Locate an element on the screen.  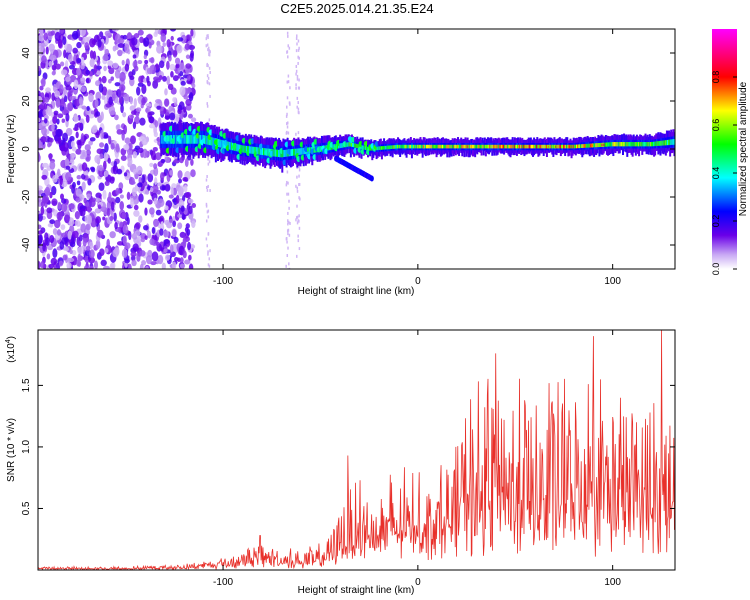
colorbar is located at coordinates (724, 149).